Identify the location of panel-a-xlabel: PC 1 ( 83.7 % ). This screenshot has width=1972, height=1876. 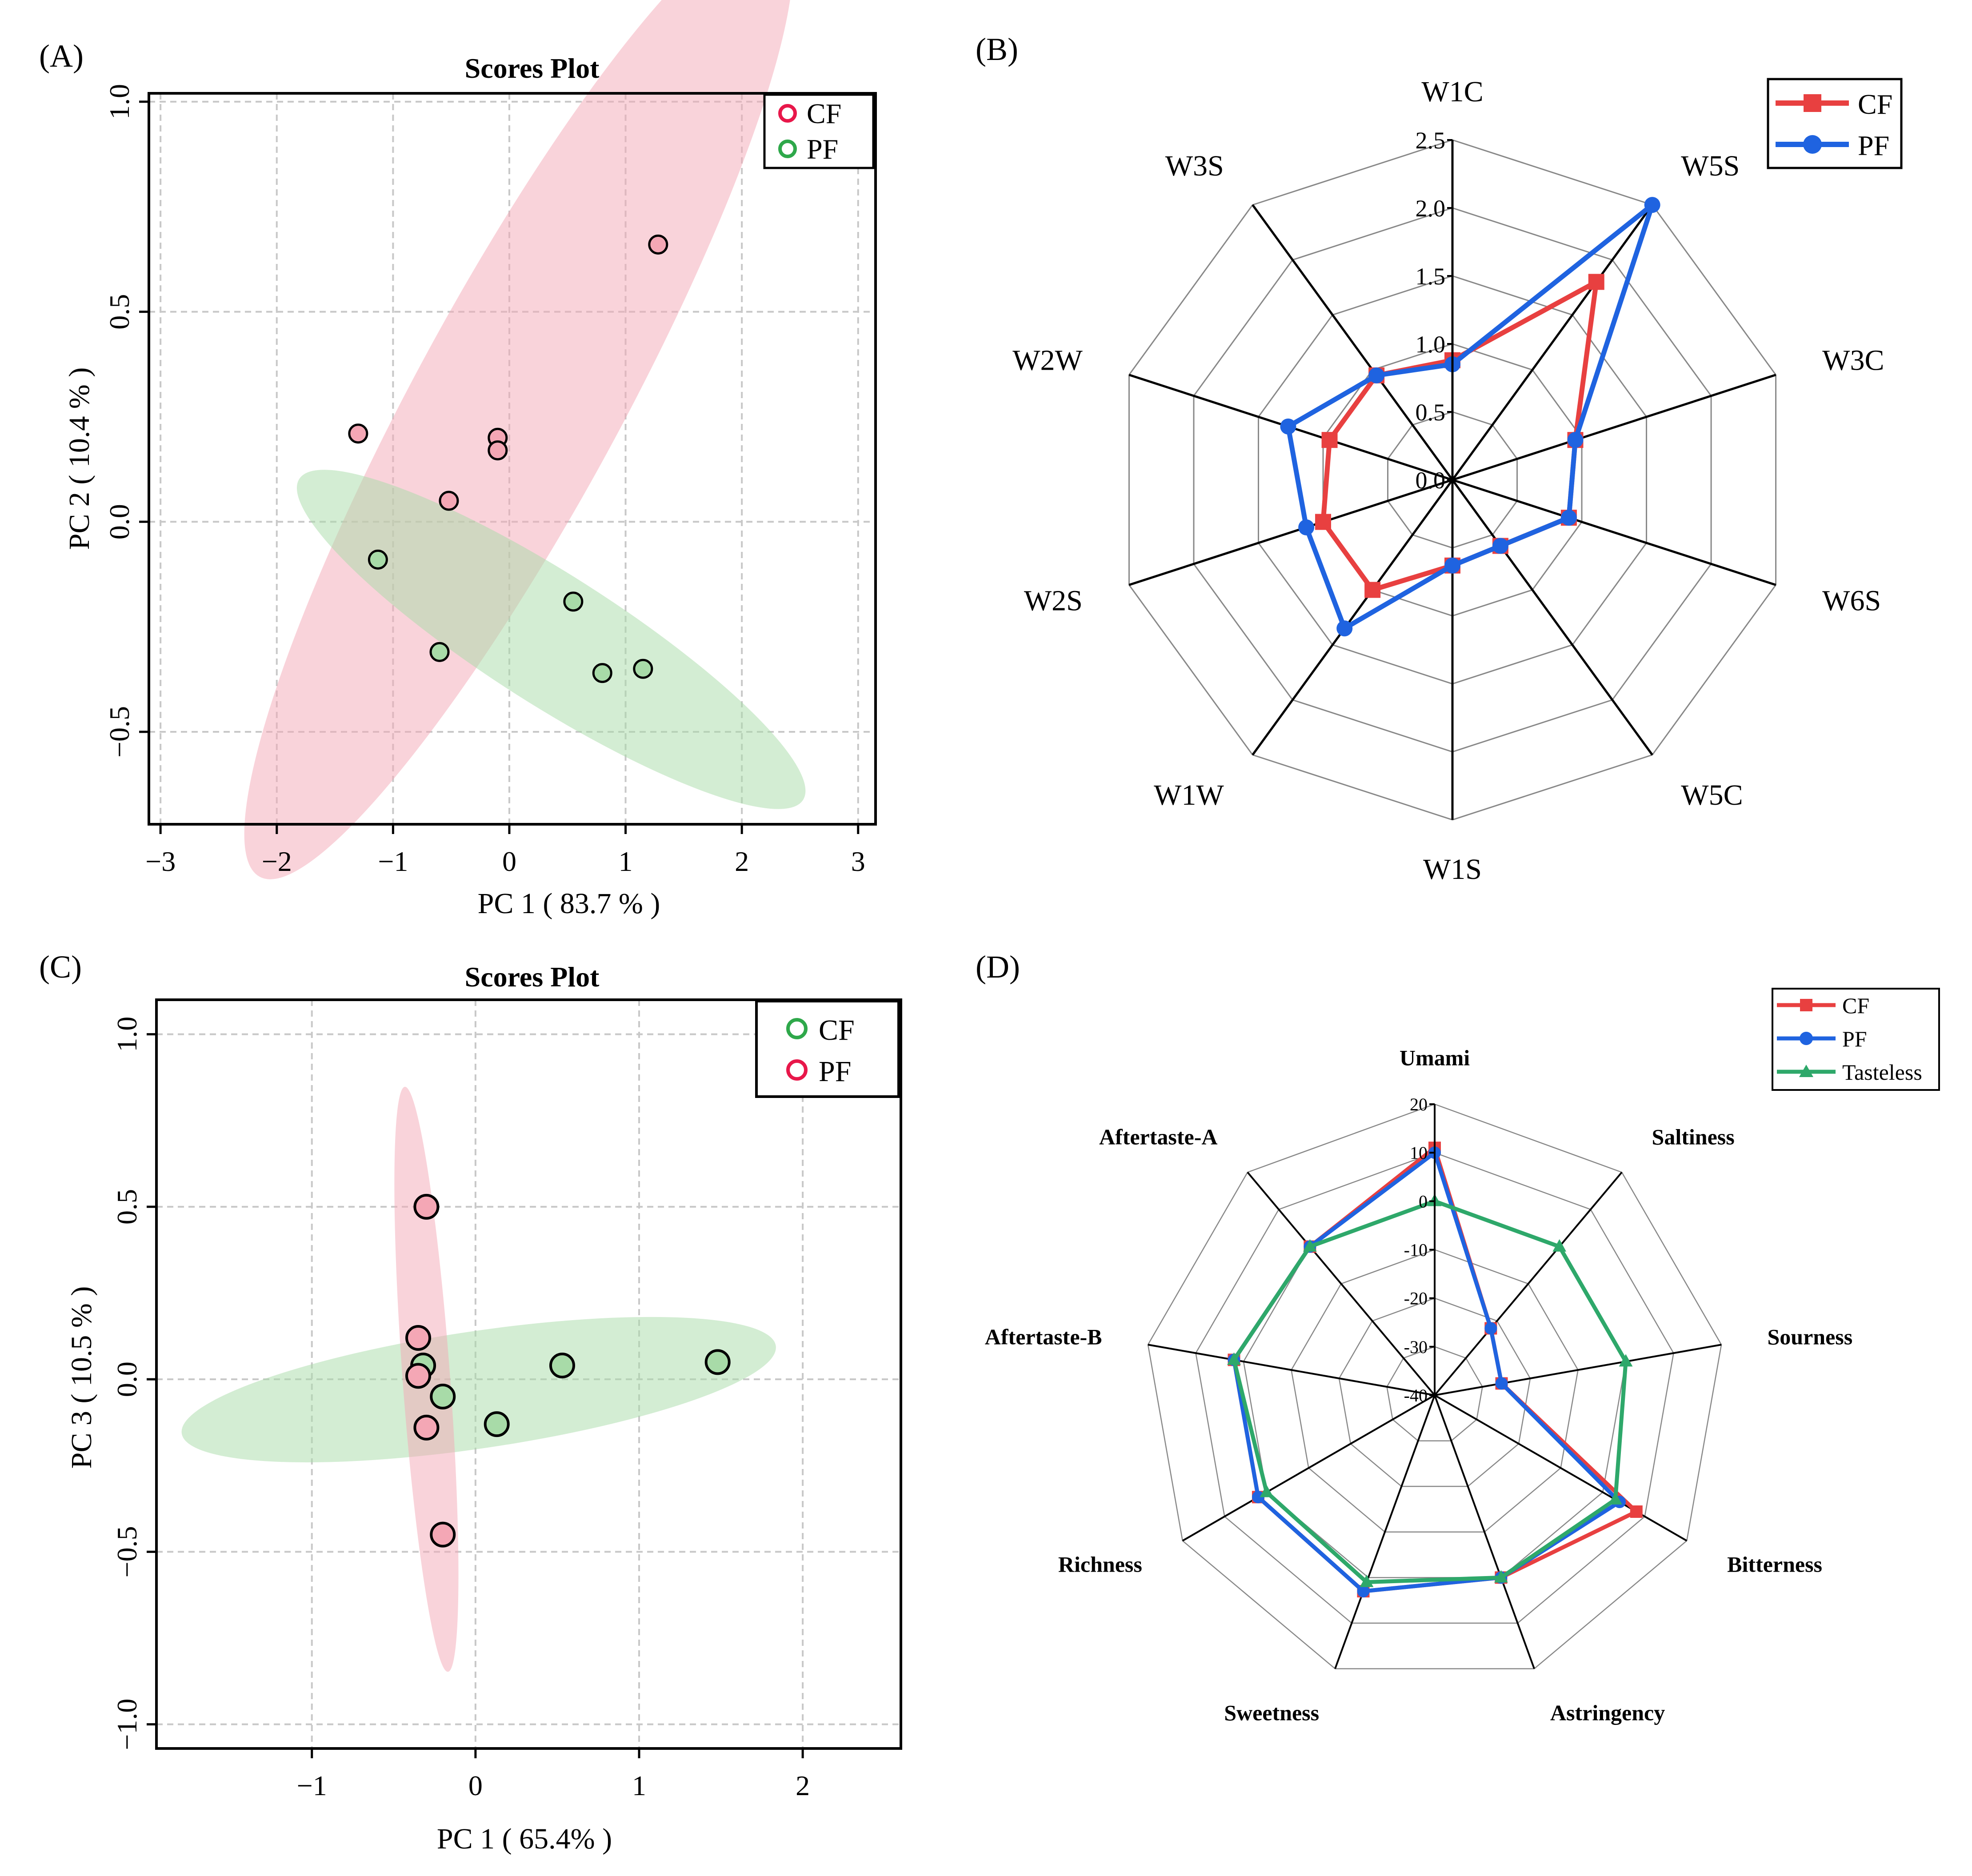
(569, 903).